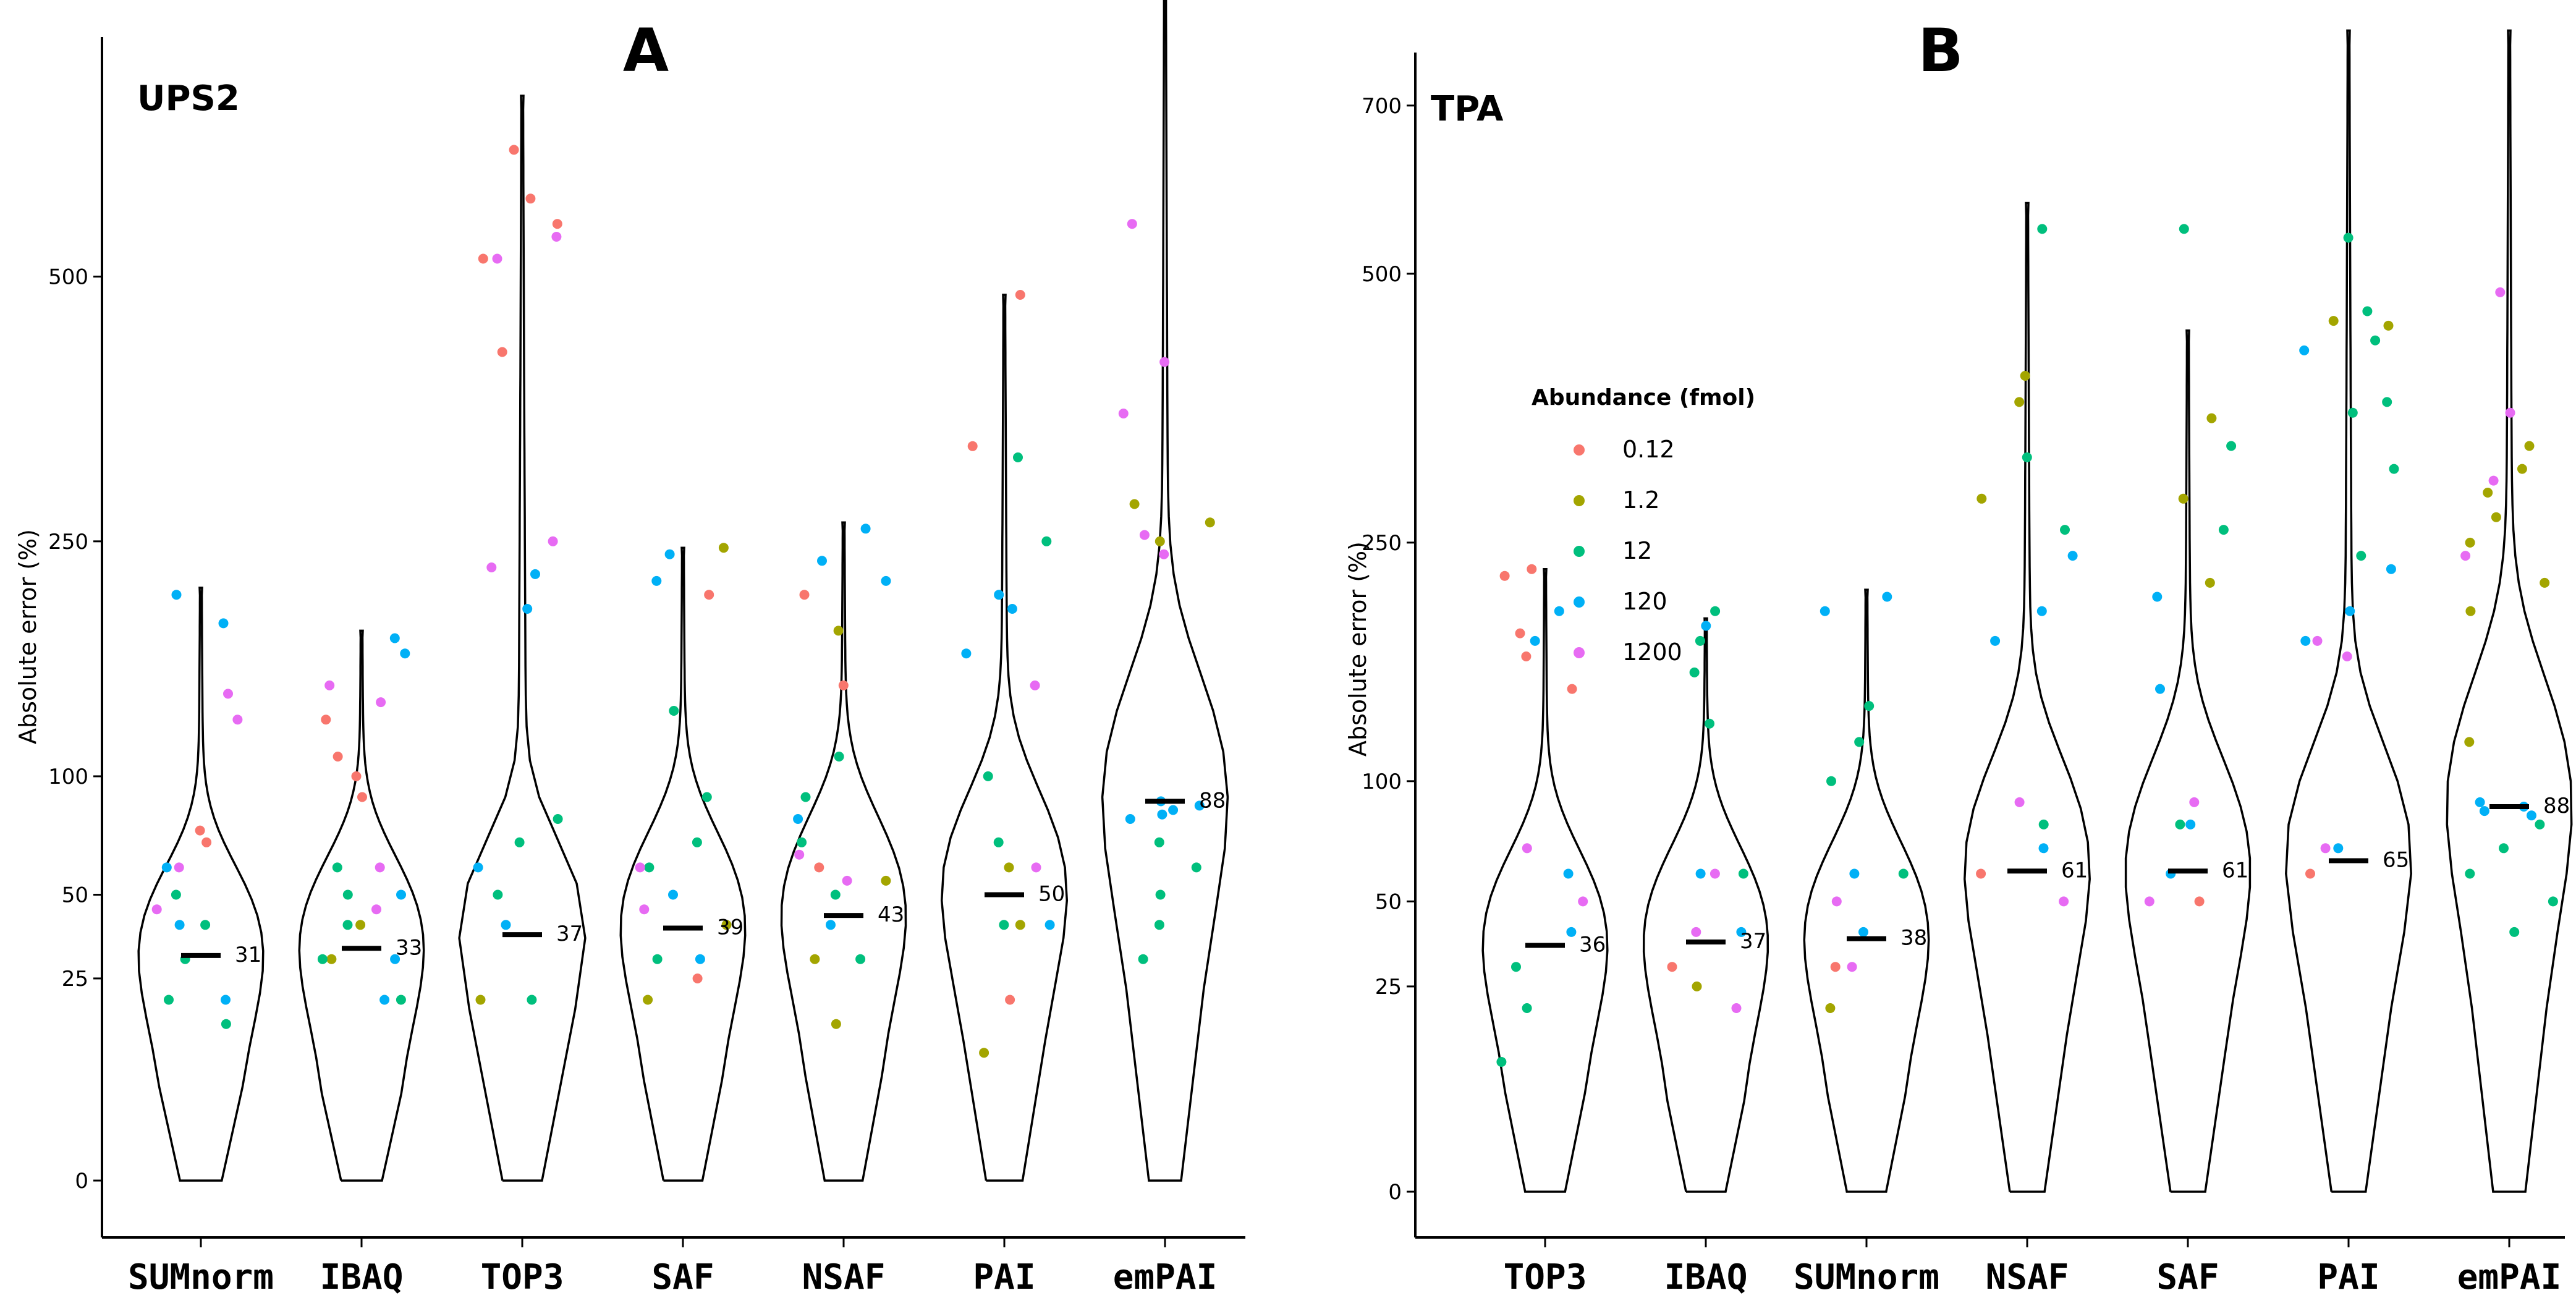 This screenshot has width=2576, height=1311. I want to click on panel-a-y-tick-label: 0, so click(81, 1181).